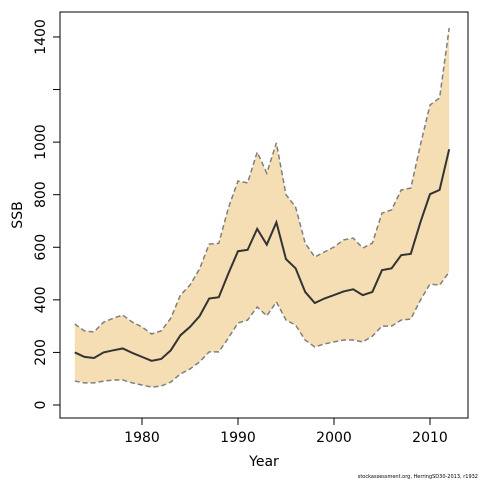 Image resolution: width=480 pixels, height=480 pixels. What do you see at coordinates (41, 352) in the screenshot?
I see `y-tick-label: 200` at bounding box center [41, 352].